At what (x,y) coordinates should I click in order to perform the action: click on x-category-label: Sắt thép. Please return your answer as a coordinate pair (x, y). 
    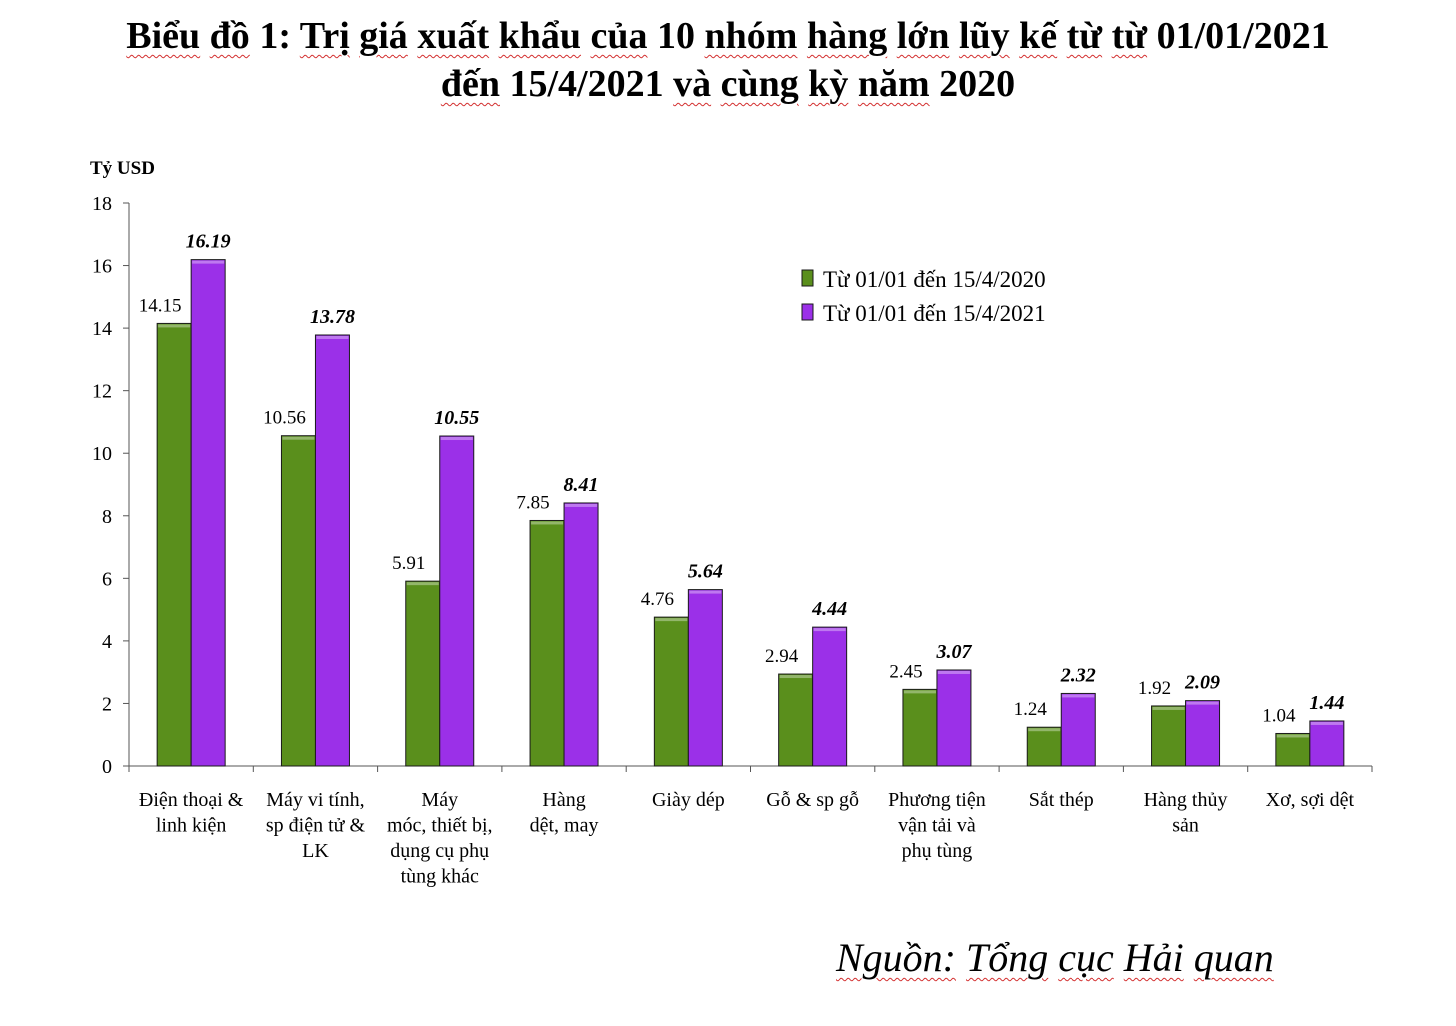
    Looking at the image, I should click on (1061, 800).